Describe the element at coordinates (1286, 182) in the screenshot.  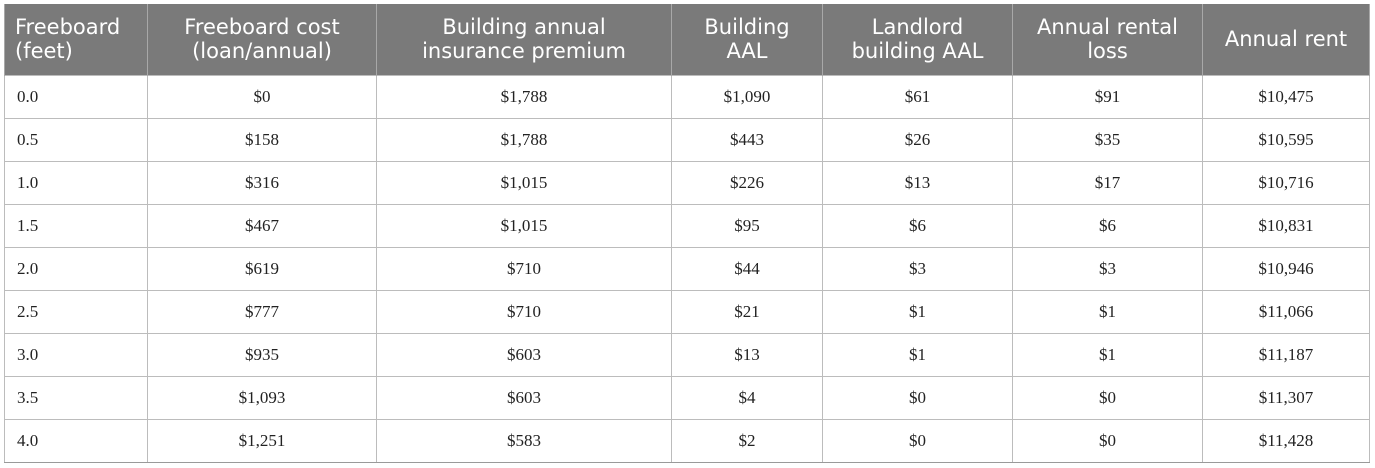
I see `table-cell: $10,716` at that location.